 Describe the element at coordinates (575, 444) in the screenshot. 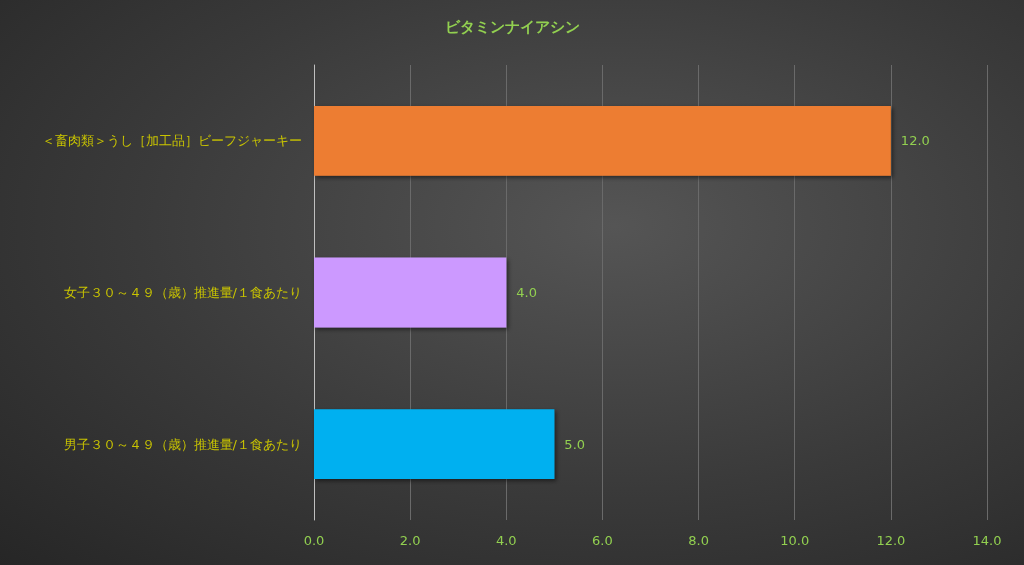

I see `data-label: 5.0` at that location.